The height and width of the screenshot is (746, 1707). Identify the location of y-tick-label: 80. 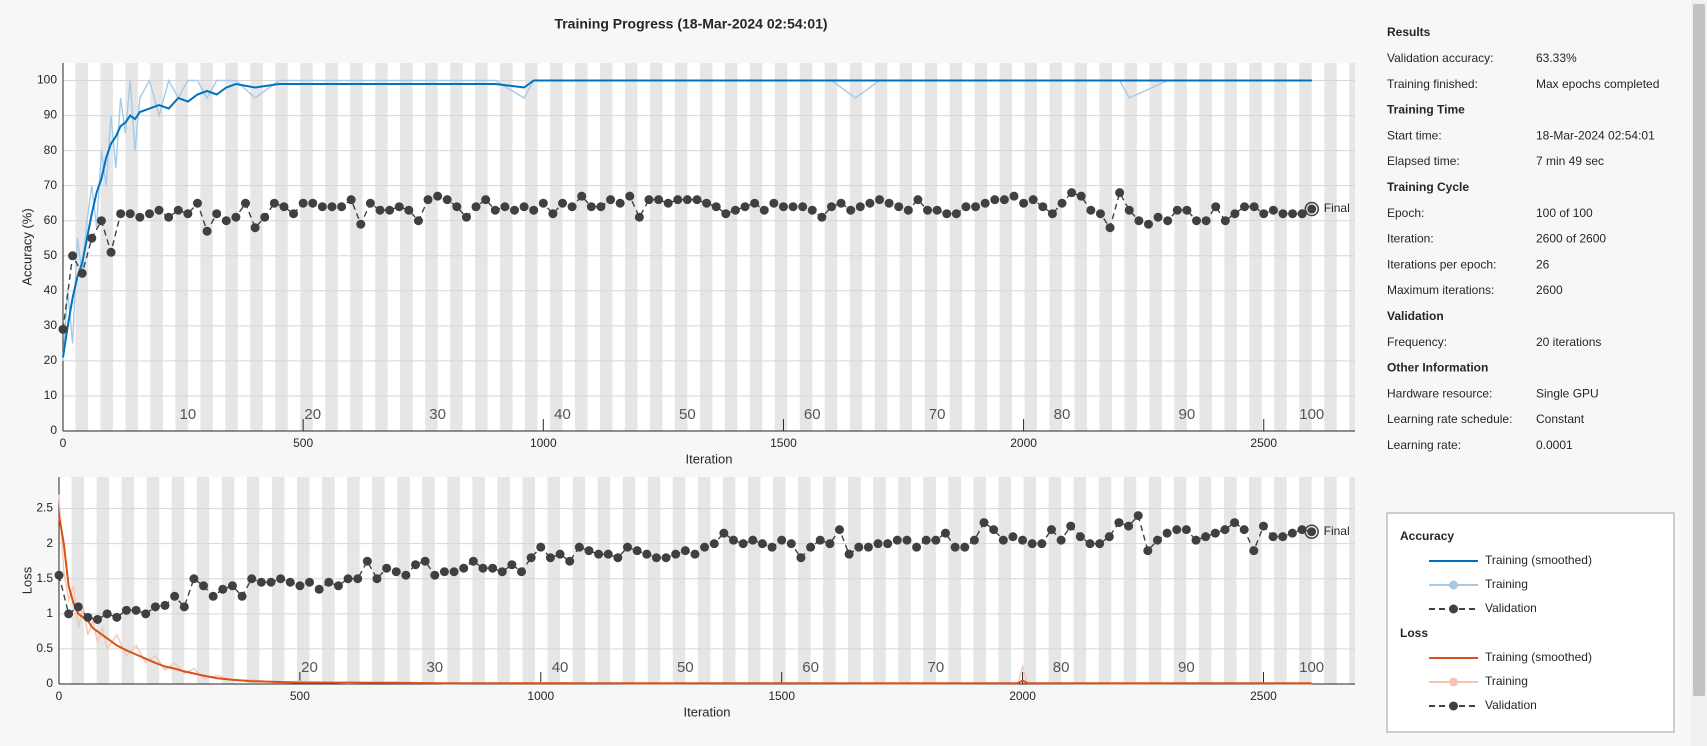
(51, 150).